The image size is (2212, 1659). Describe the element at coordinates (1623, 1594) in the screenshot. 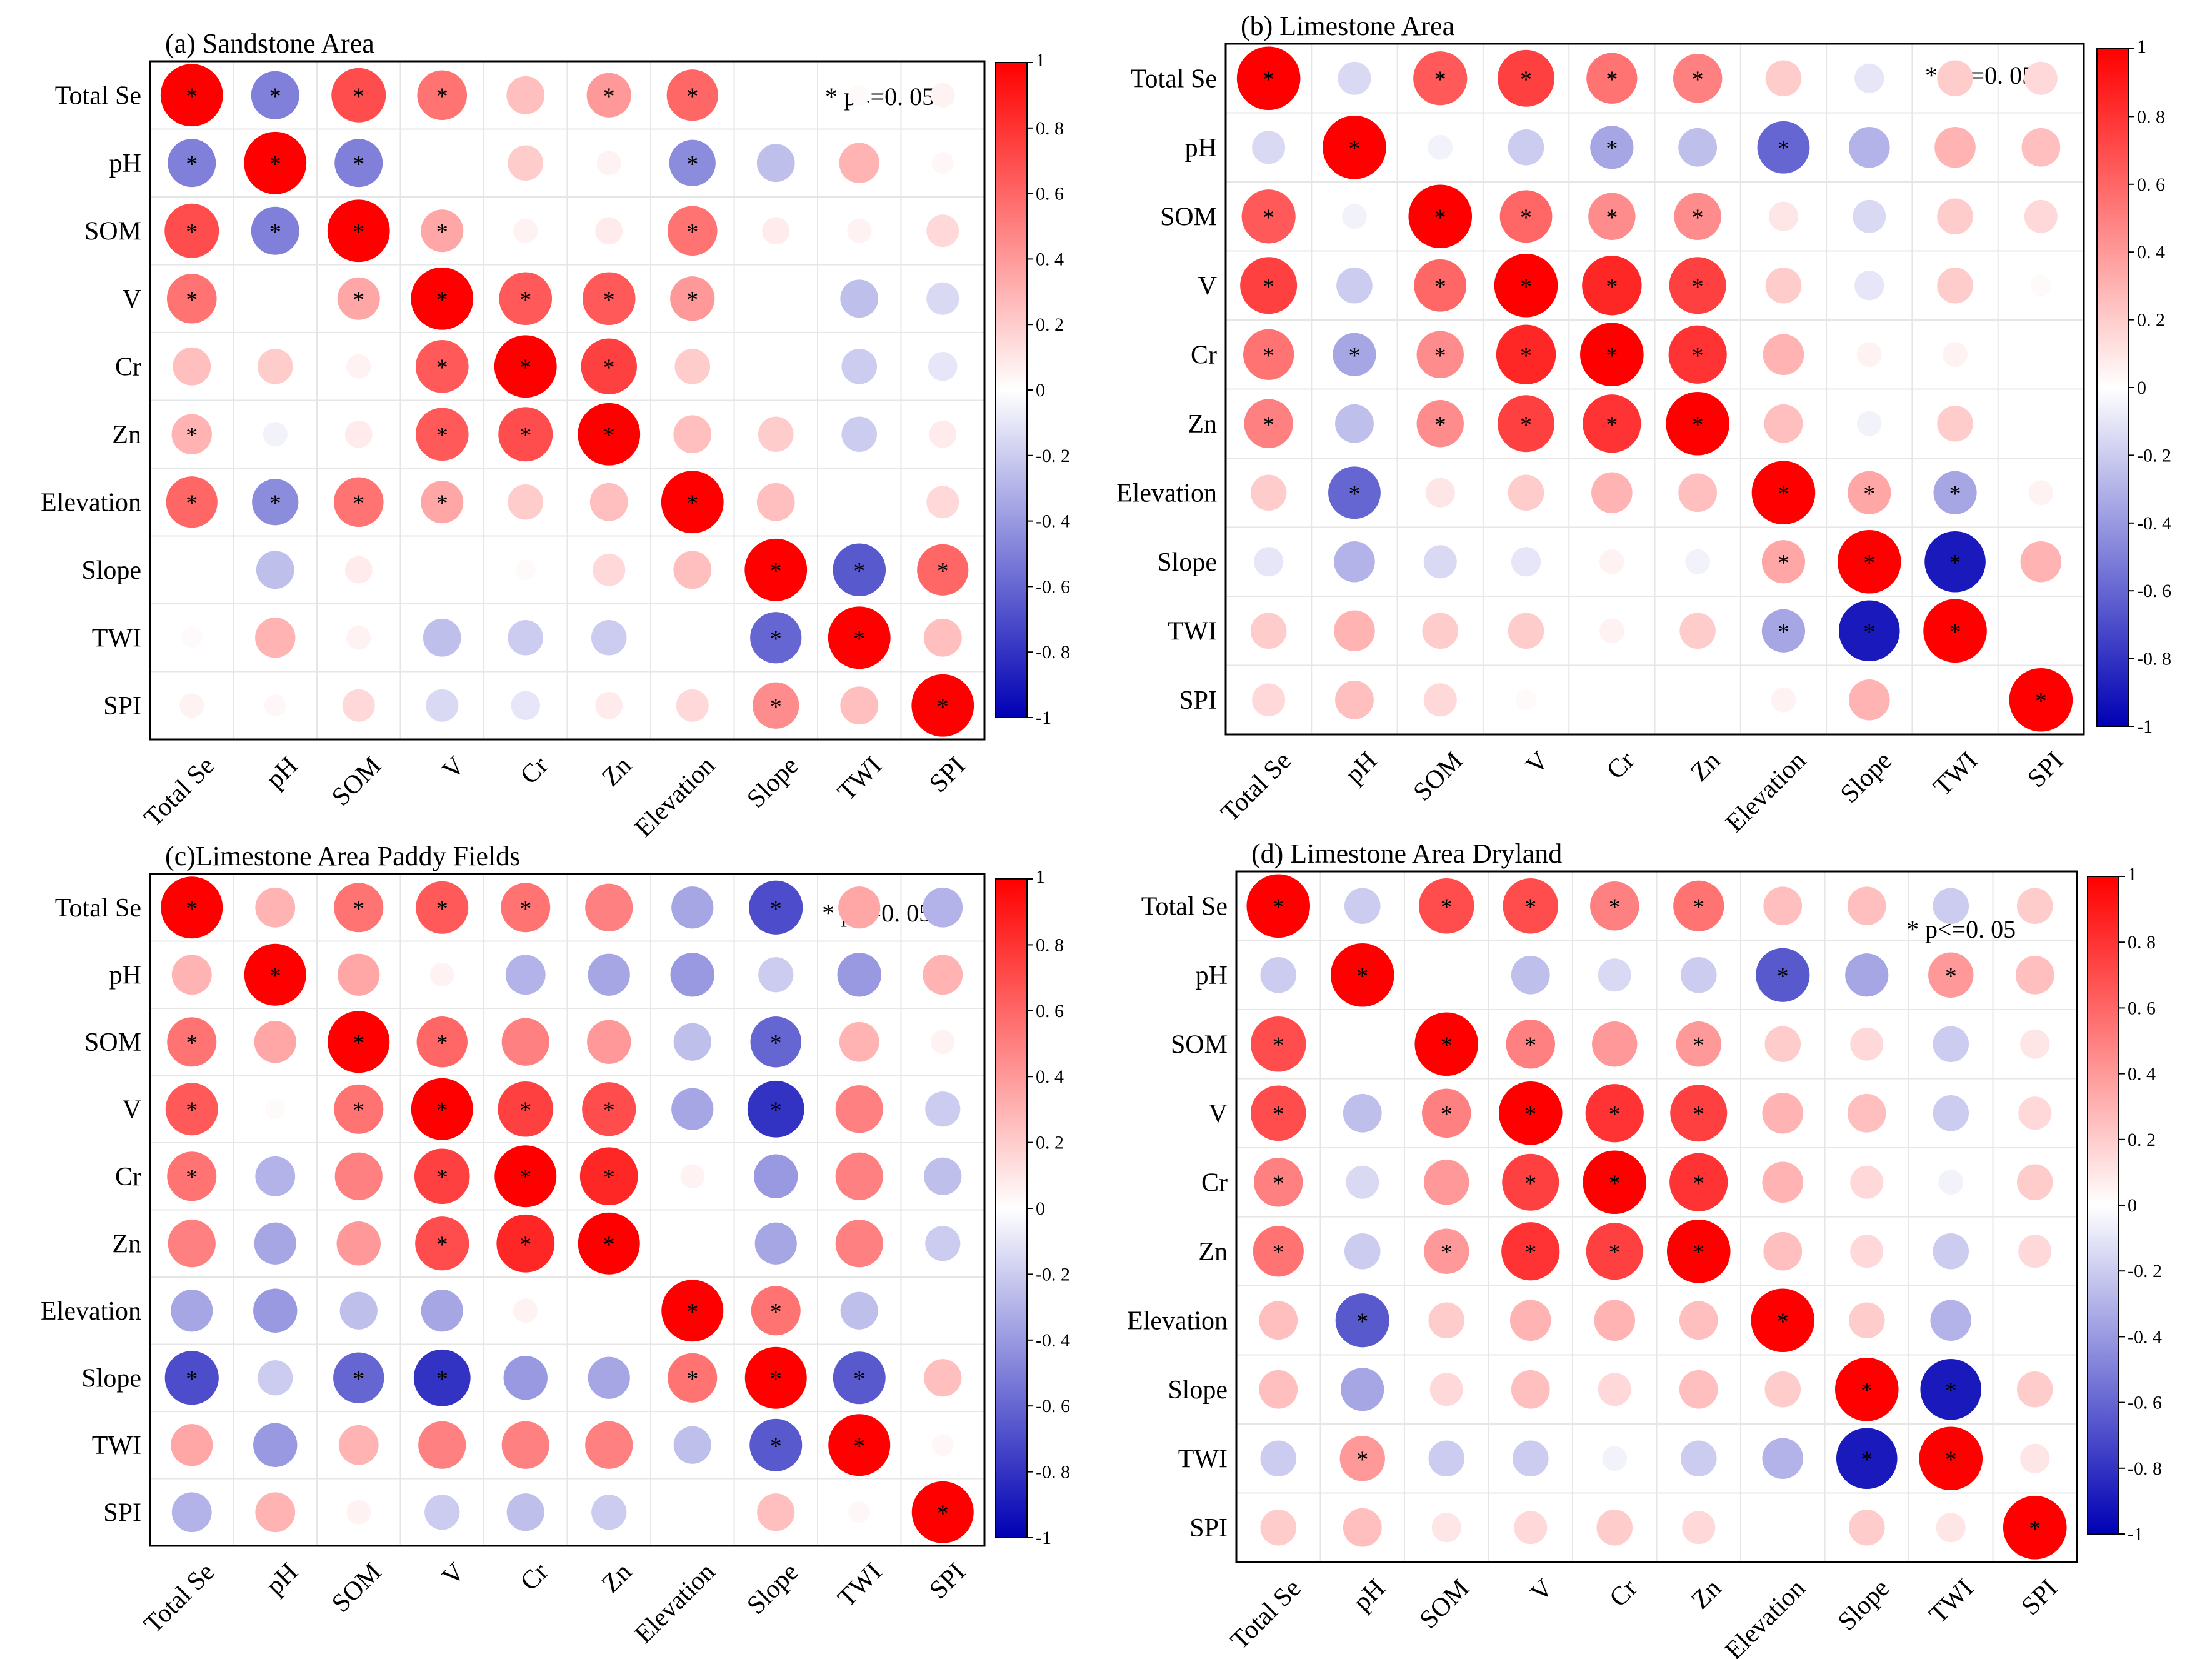

I see `column-label: Cr` at that location.